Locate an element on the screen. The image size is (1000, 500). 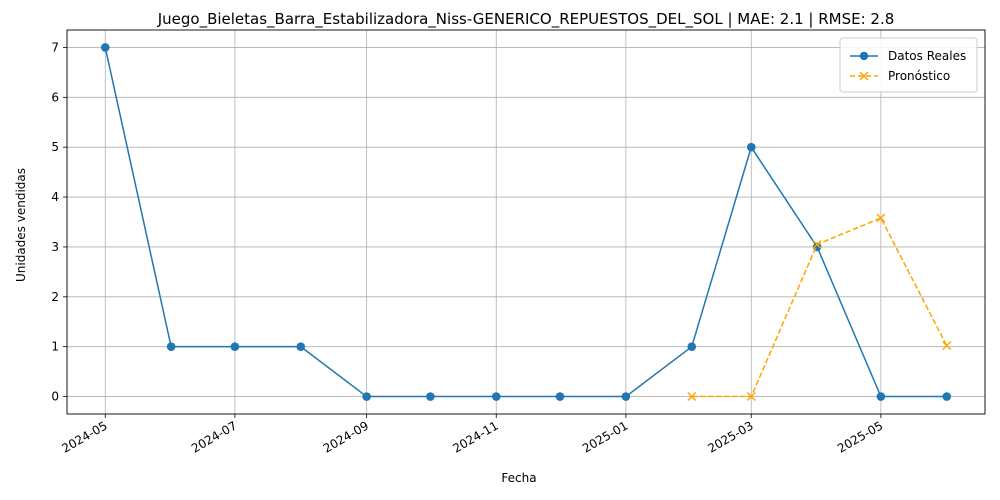
x-tick-label: 2024-05 is located at coordinates (84, 436).